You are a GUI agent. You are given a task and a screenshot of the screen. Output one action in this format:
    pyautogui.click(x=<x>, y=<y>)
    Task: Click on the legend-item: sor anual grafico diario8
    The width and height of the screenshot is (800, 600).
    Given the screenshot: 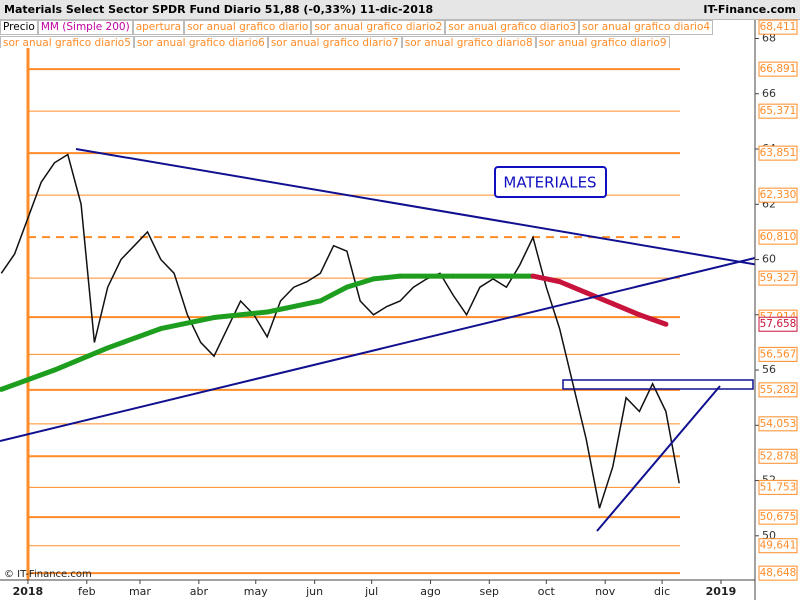 What is the action you would take?
    pyautogui.click(x=468, y=42)
    